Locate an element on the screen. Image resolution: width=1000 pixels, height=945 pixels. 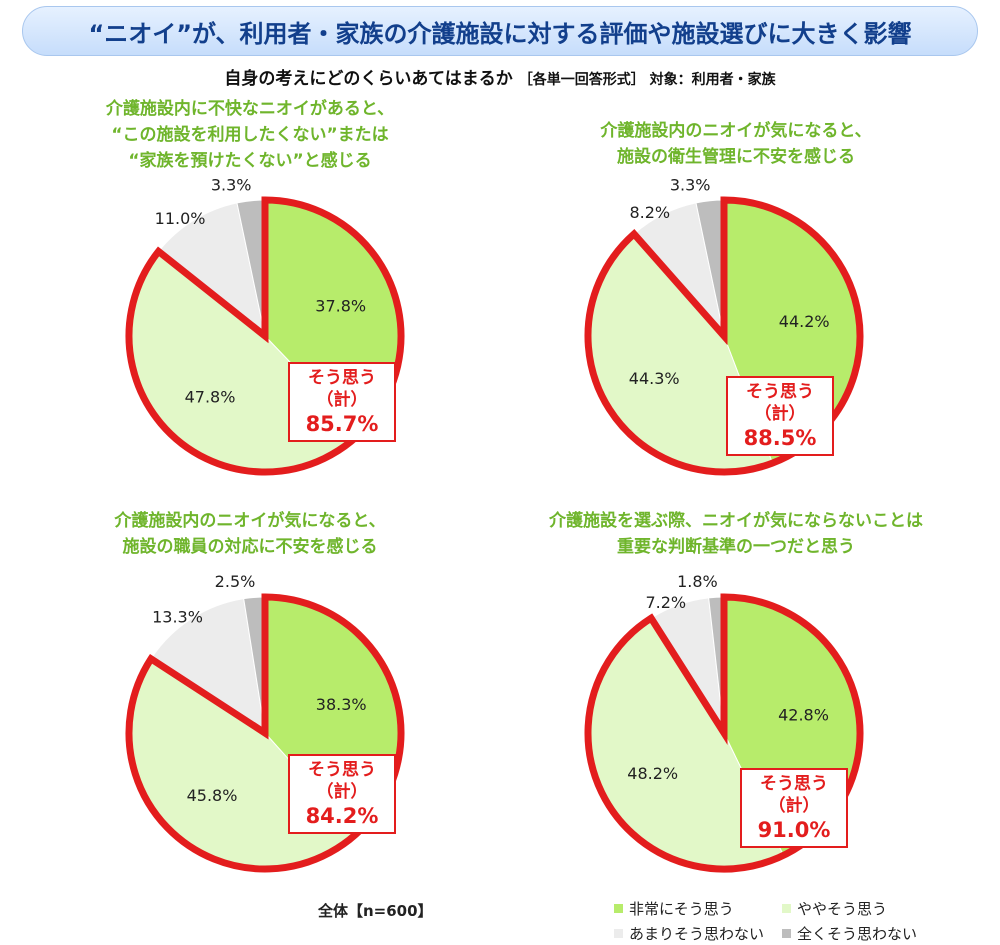
subtitle-format: ［各単一回答形式］ 対象：利用者・家族 is located at coordinates (647, 80).